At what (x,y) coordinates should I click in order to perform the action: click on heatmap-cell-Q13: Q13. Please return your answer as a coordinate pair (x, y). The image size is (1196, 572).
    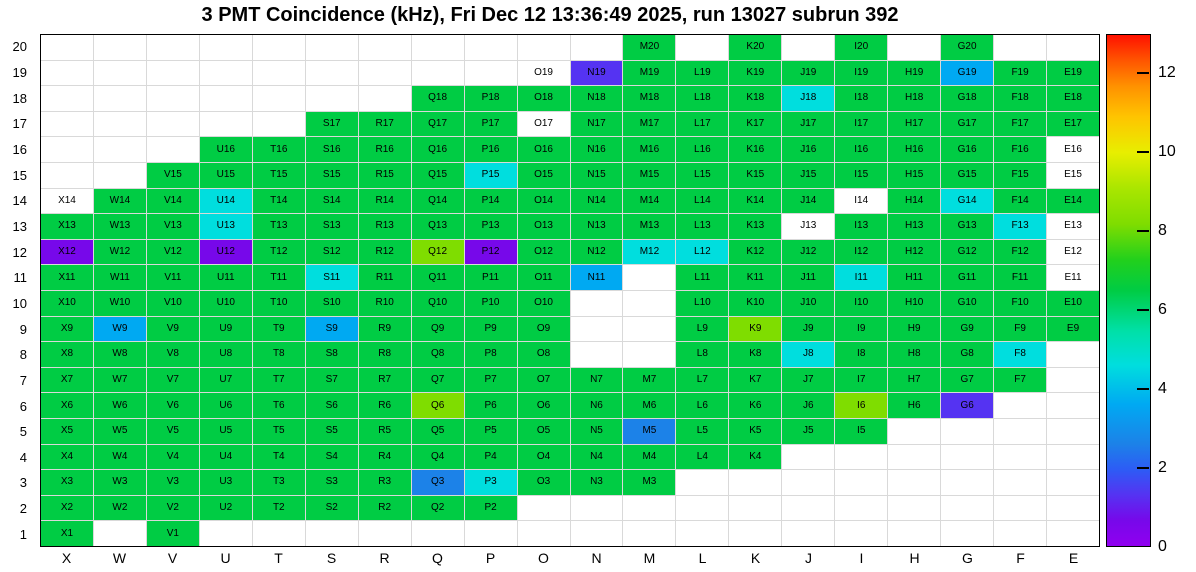
    Looking at the image, I should click on (437, 226).